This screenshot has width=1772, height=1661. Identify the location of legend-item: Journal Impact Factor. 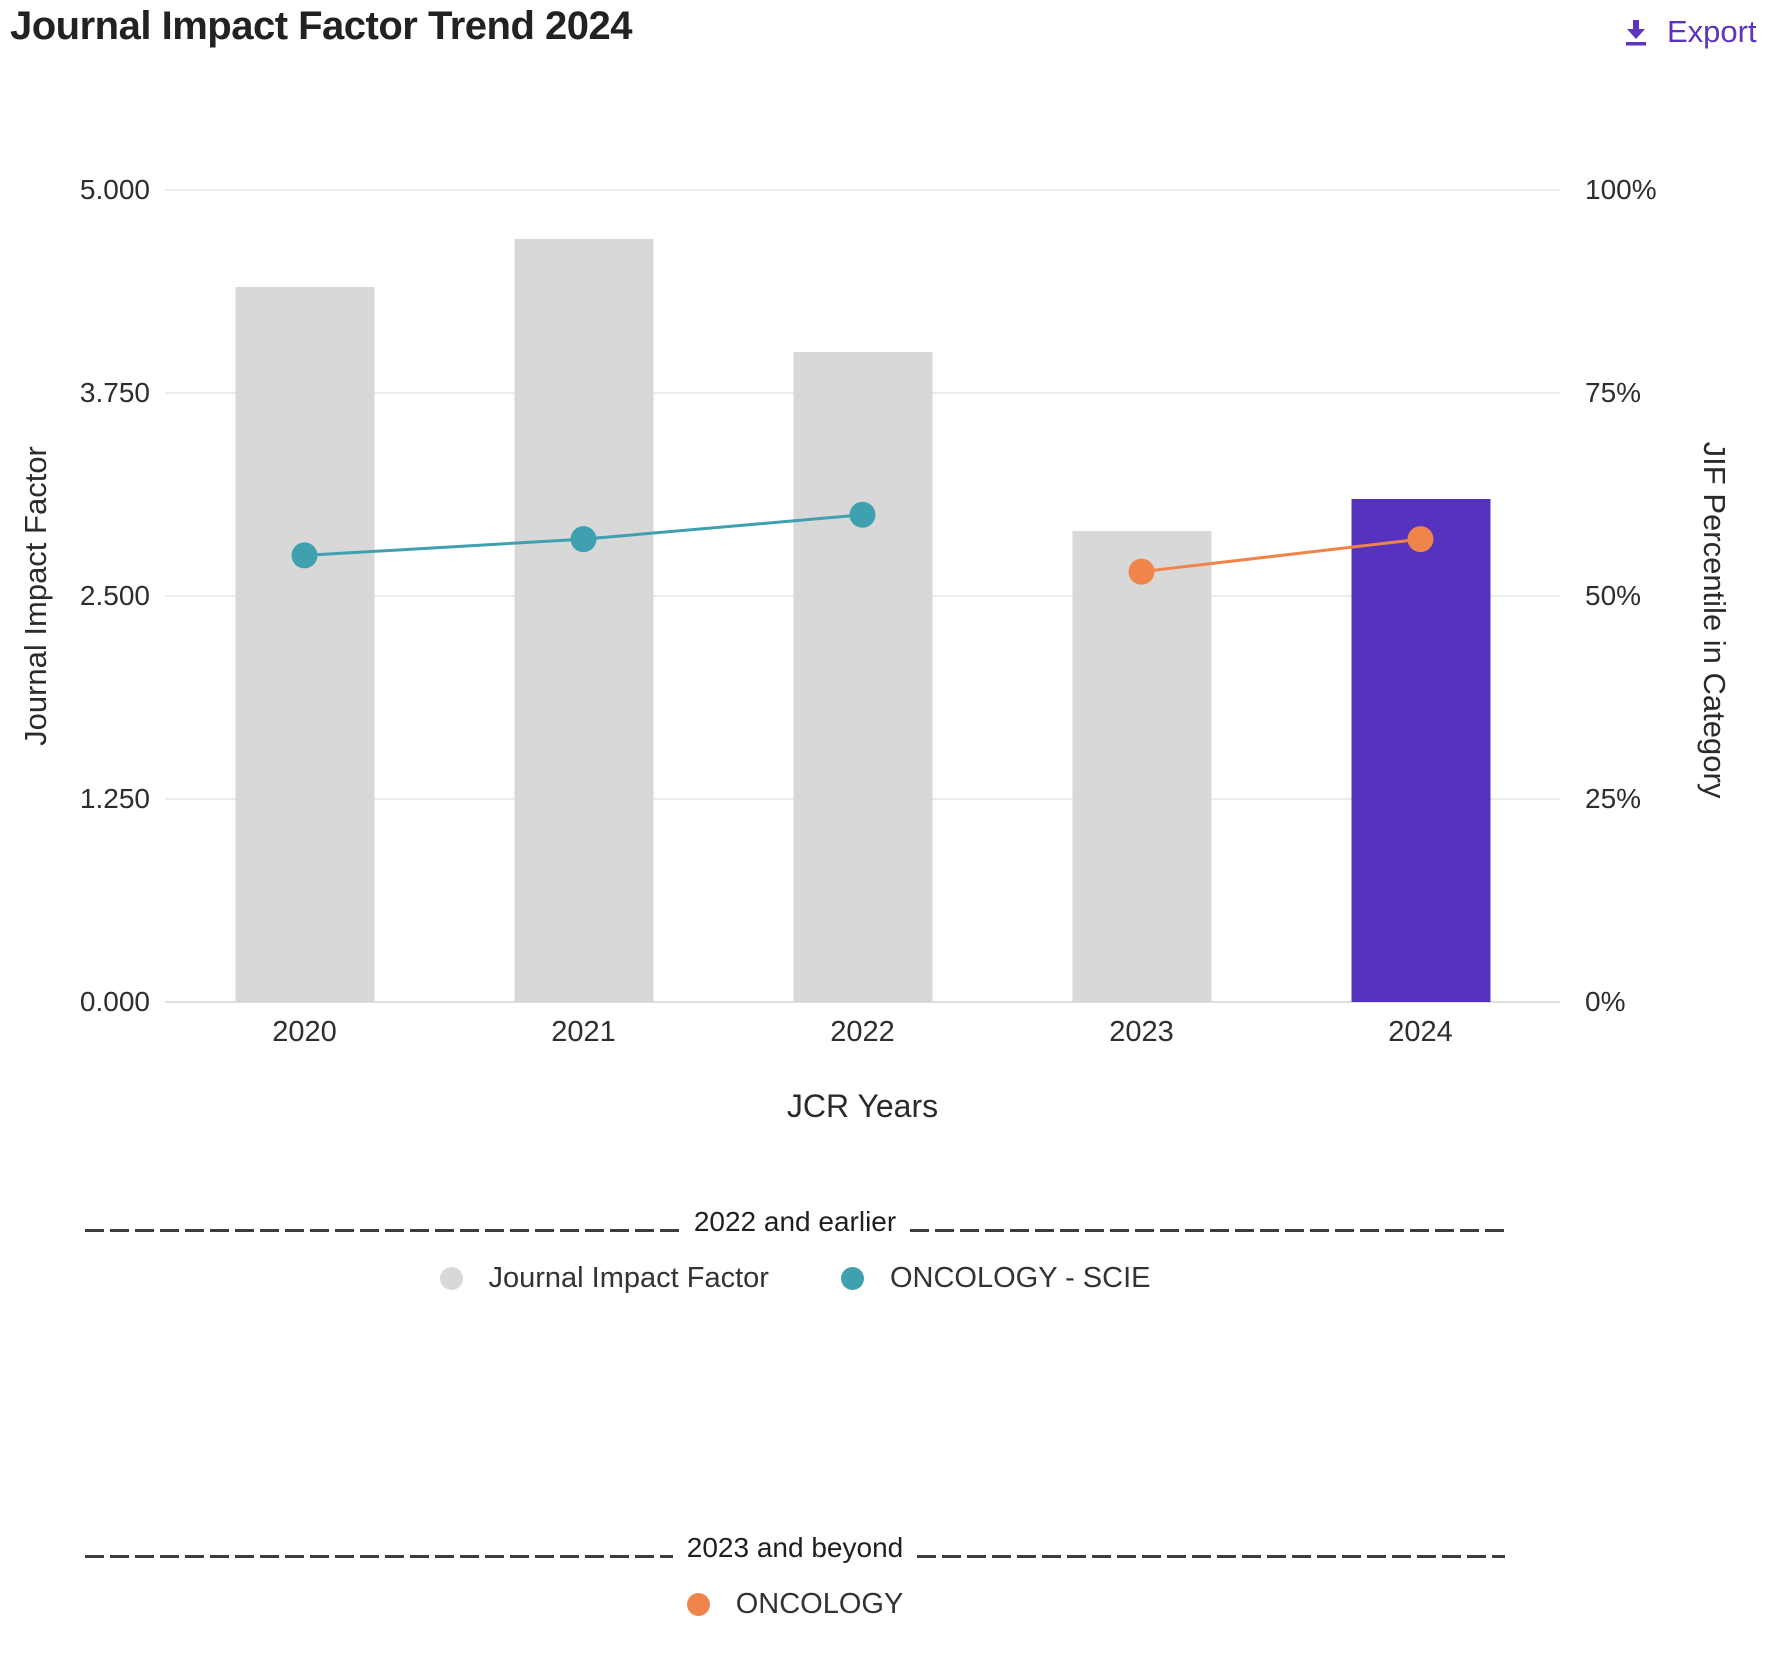
(604, 1278).